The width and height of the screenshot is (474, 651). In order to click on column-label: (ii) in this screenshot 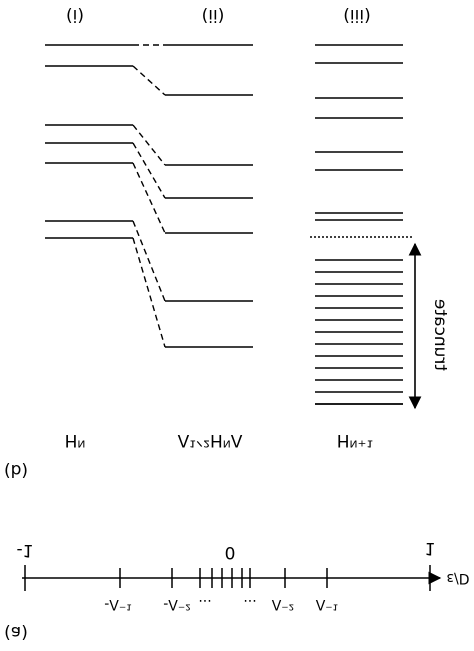, I will do `click(213, 15)`.